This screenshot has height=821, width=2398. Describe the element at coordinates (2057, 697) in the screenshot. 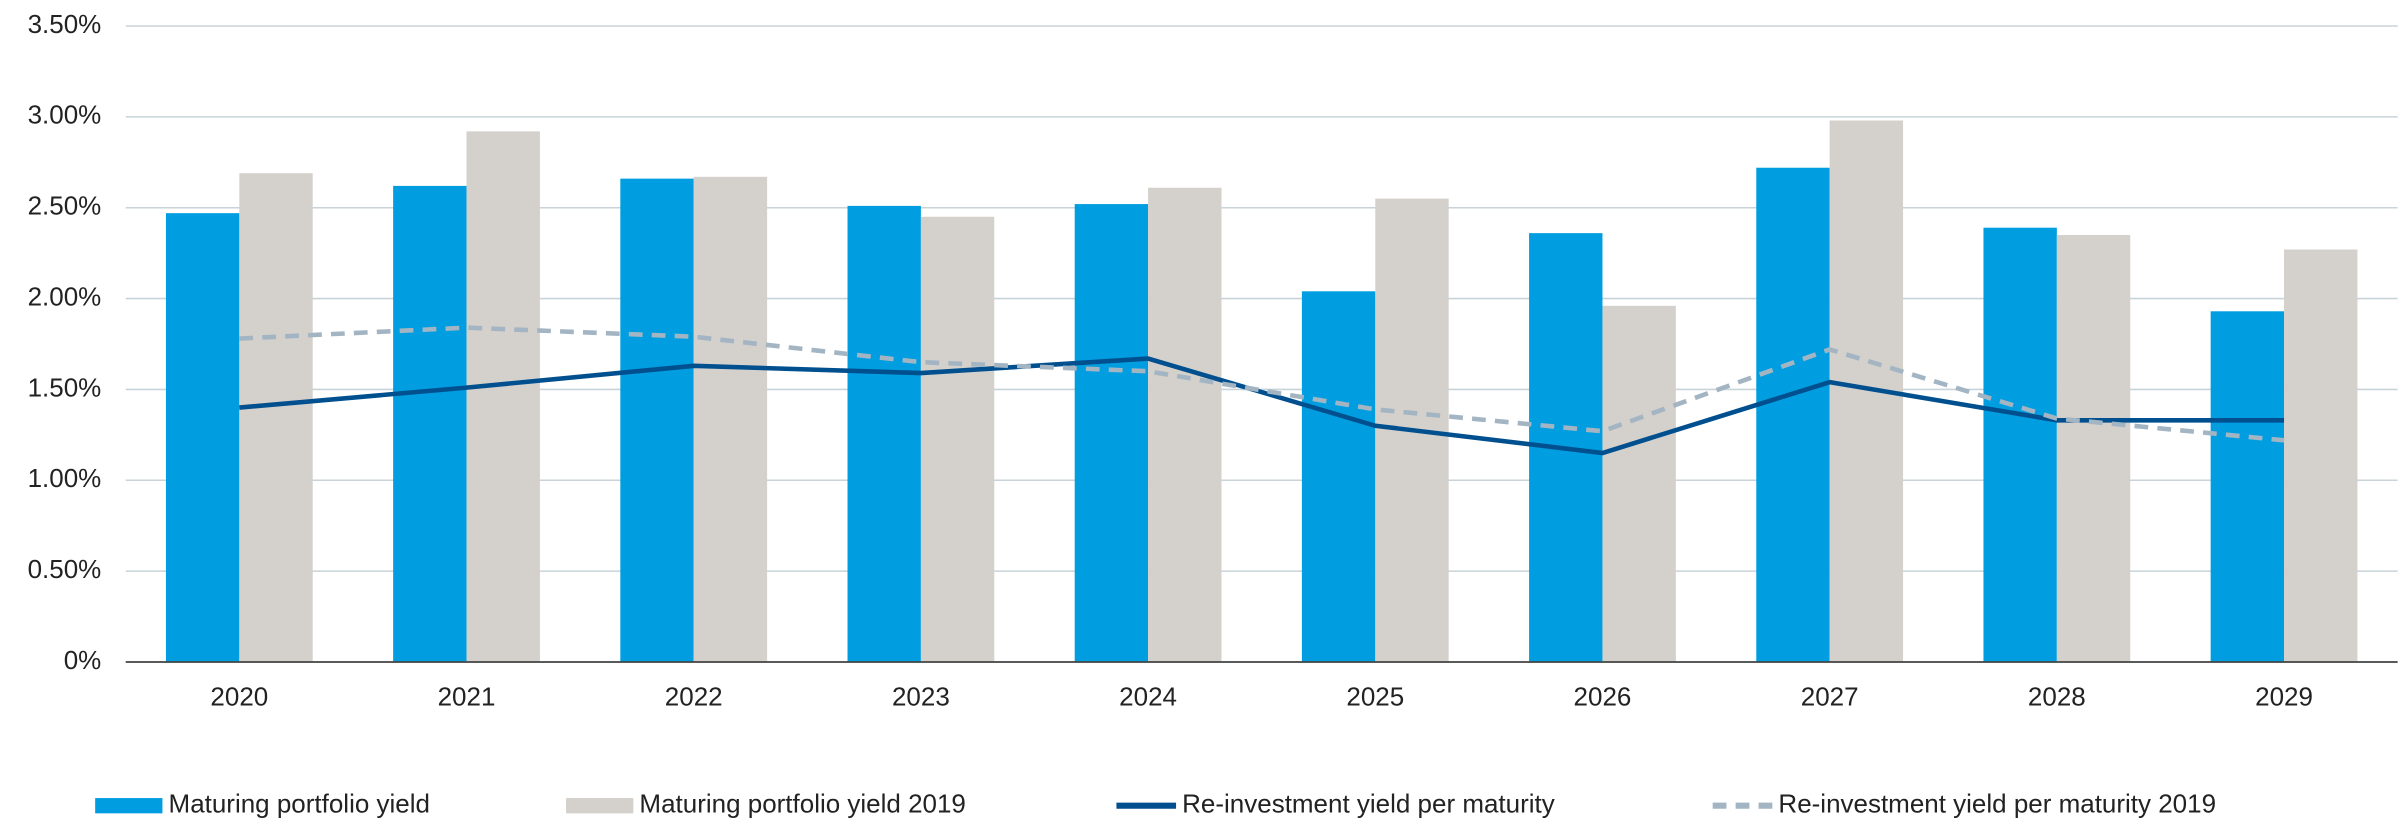

I see `x-tick-label: 2028` at that location.